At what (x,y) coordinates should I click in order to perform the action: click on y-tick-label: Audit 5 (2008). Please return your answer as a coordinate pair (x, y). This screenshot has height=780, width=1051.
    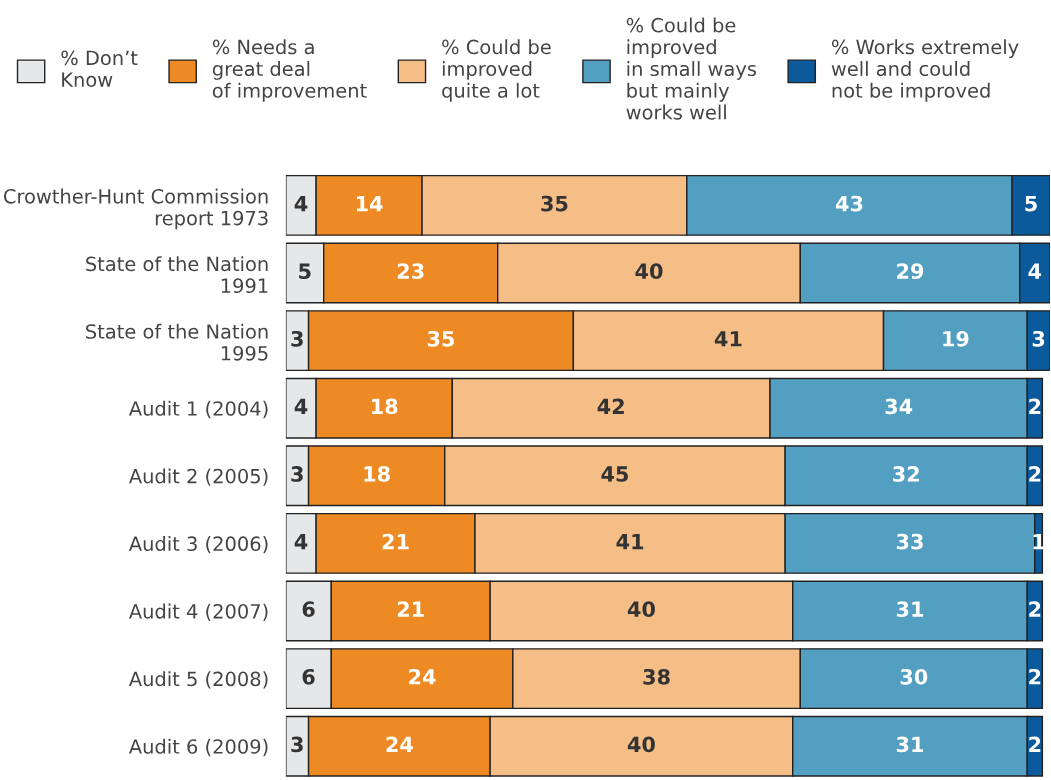
    Looking at the image, I should click on (198, 680).